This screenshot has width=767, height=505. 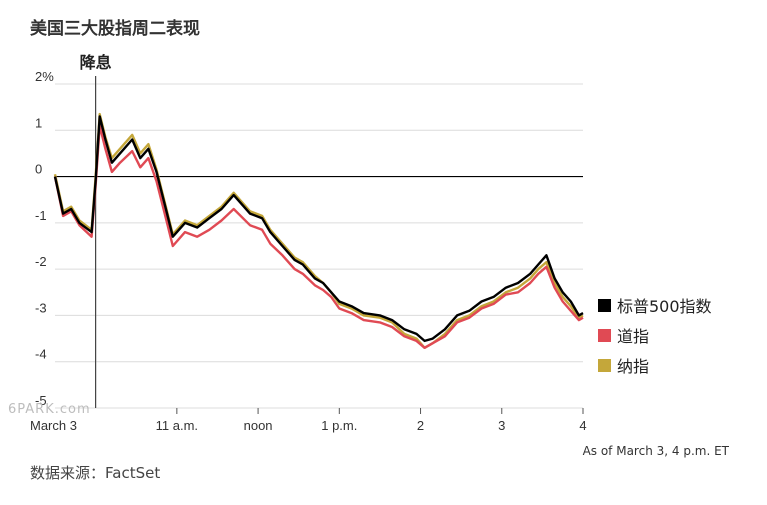 What do you see at coordinates (95, 473) in the screenshot?
I see `source-note: 数据来源：FactSet` at bounding box center [95, 473].